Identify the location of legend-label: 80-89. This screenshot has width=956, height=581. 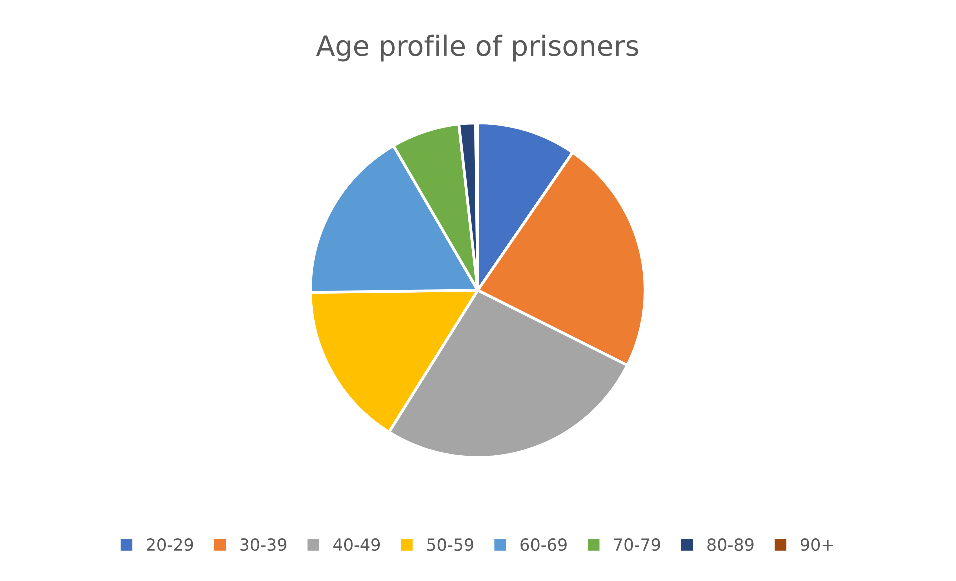
(731, 545).